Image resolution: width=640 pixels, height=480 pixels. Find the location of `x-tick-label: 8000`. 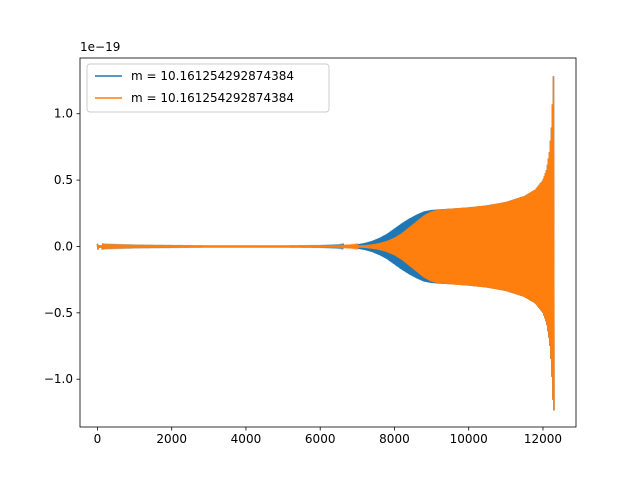

x-tick-label: 8000 is located at coordinates (394, 439).